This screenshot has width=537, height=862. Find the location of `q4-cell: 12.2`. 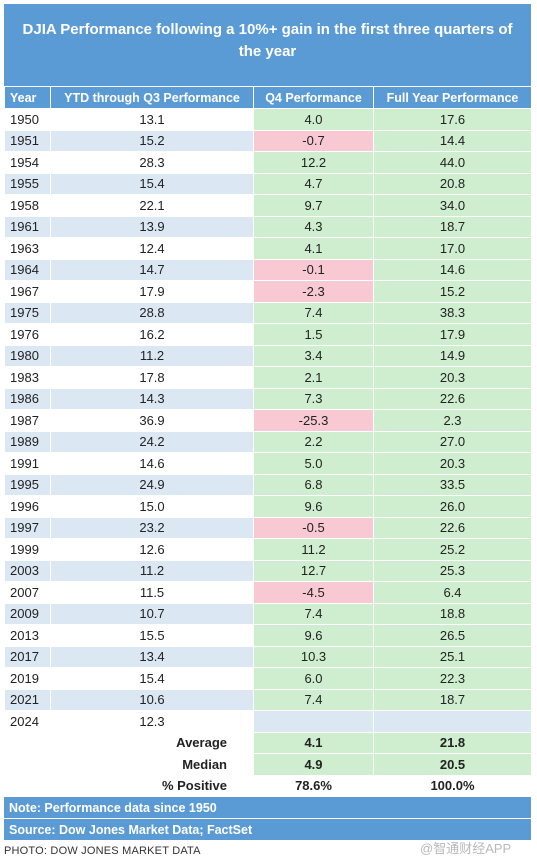

q4-cell: 12.2 is located at coordinates (313, 162).